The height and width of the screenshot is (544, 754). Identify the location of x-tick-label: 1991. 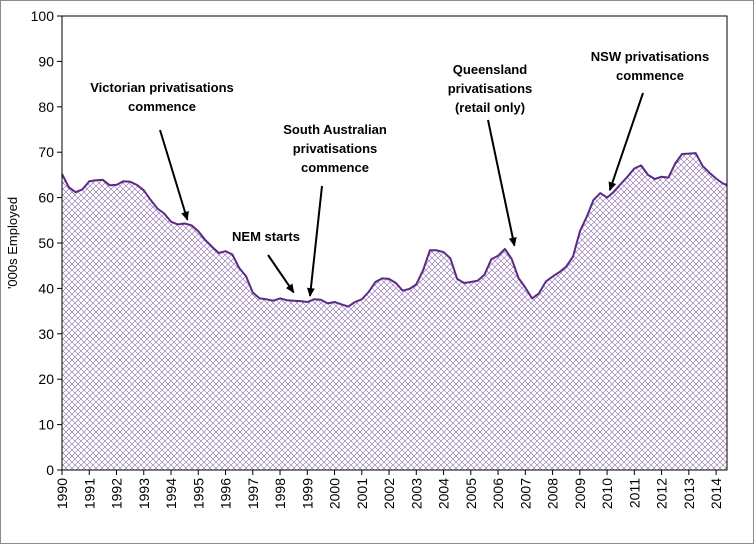
(89, 493).